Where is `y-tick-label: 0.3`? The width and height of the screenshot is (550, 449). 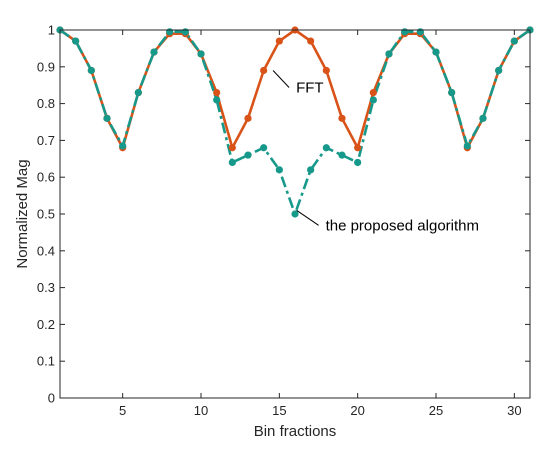 y-tick-label: 0.3 is located at coordinates (46, 287).